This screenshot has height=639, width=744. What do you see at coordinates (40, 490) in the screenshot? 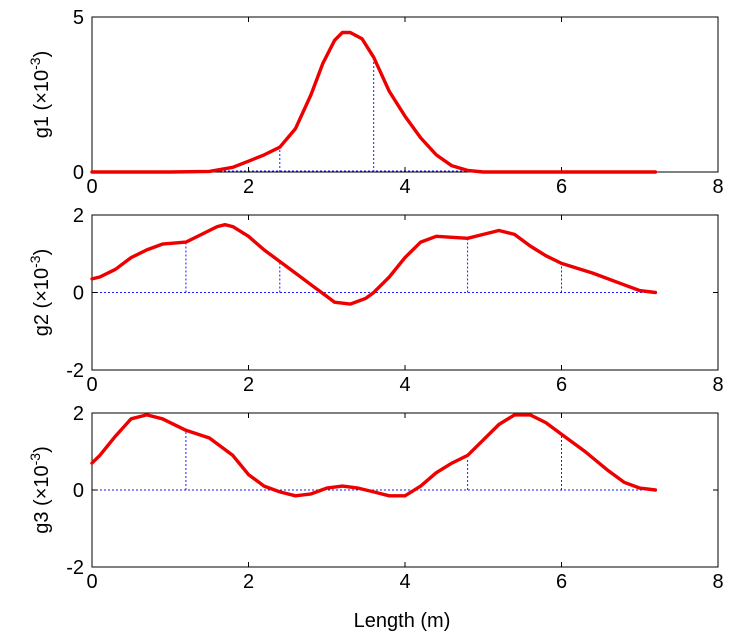
I see `y-axis-label: g3 (×10-3)` at bounding box center [40, 490].